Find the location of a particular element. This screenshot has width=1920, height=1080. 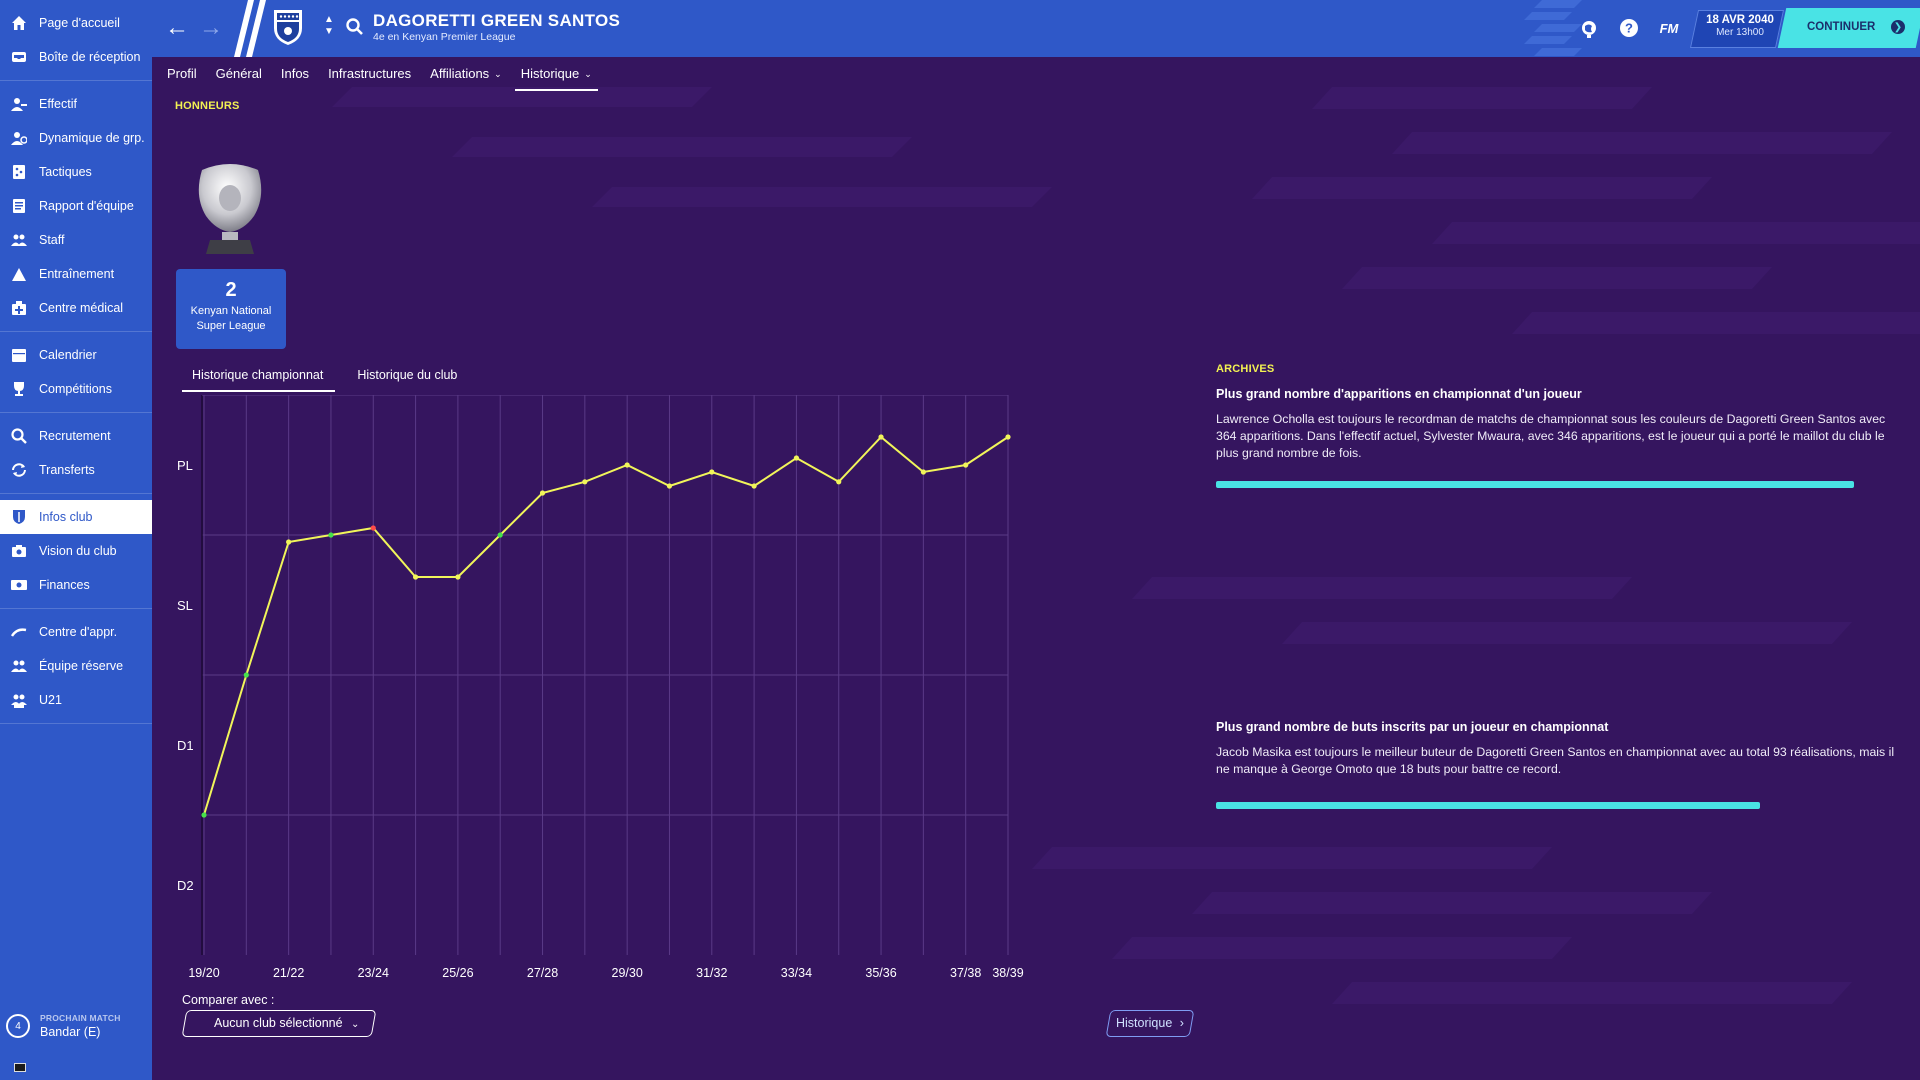

squad-icon is located at coordinates (19, 104).